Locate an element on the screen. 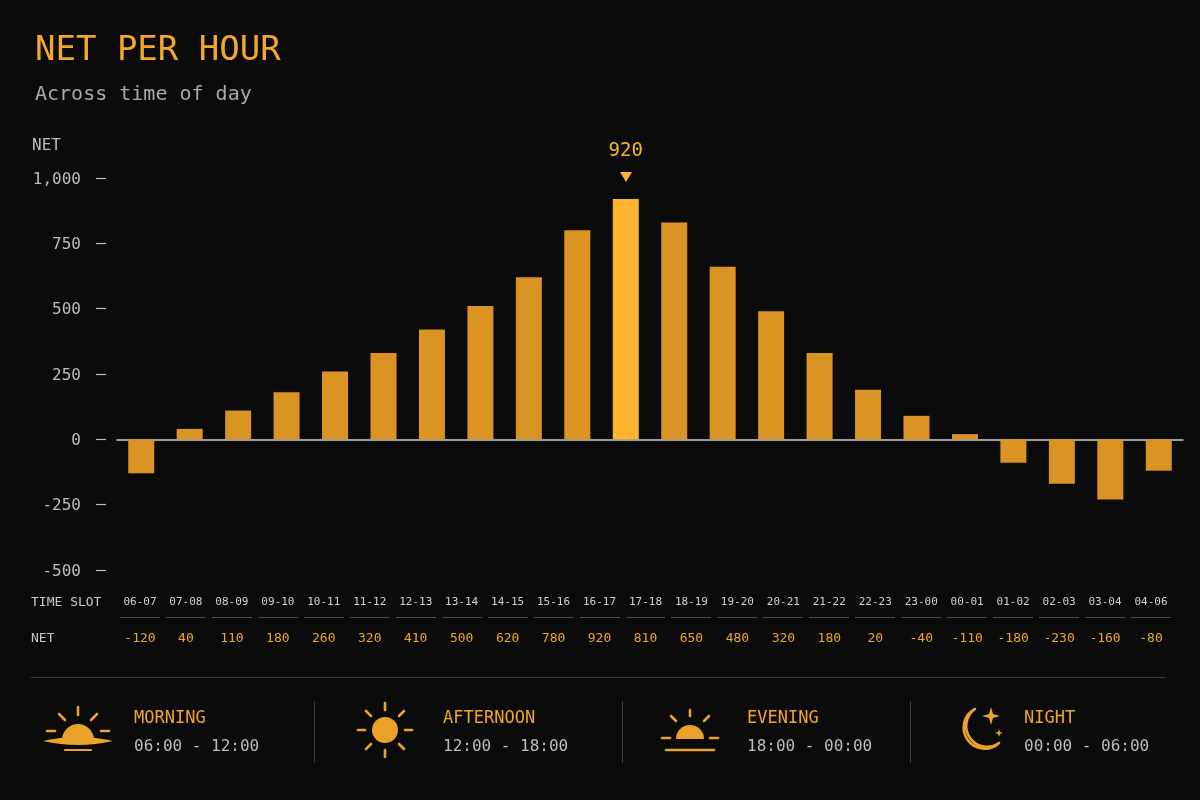  y-tick-label: 0 is located at coordinates (76, 439).